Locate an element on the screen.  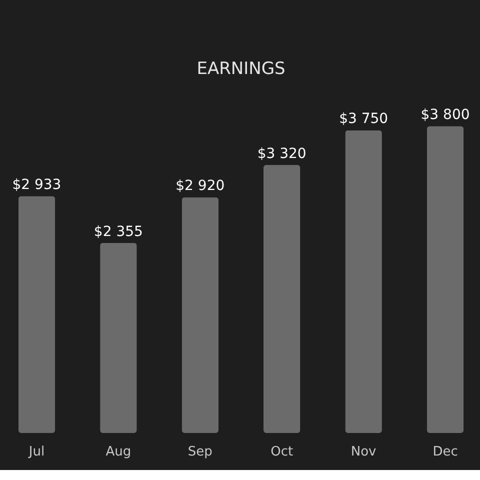
data-label: $2 355 is located at coordinates (118, 232).